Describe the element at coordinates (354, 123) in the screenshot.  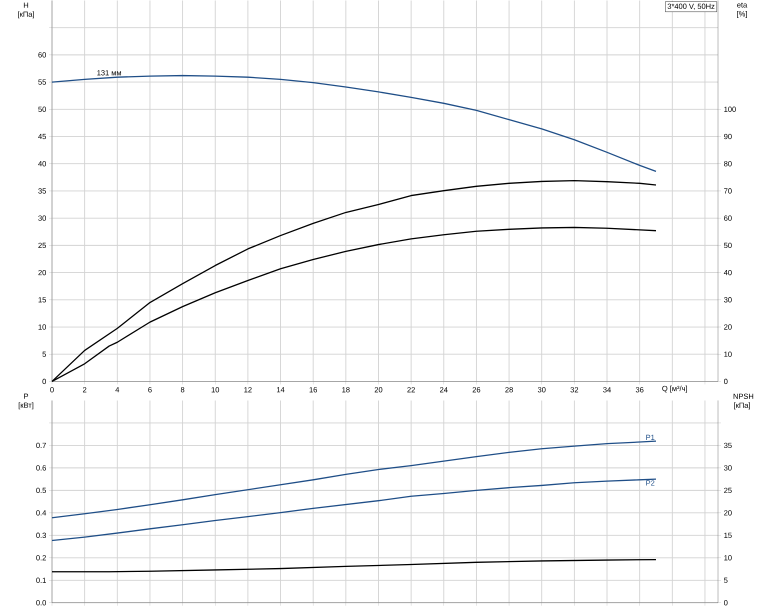
I see `line-series` at that location.